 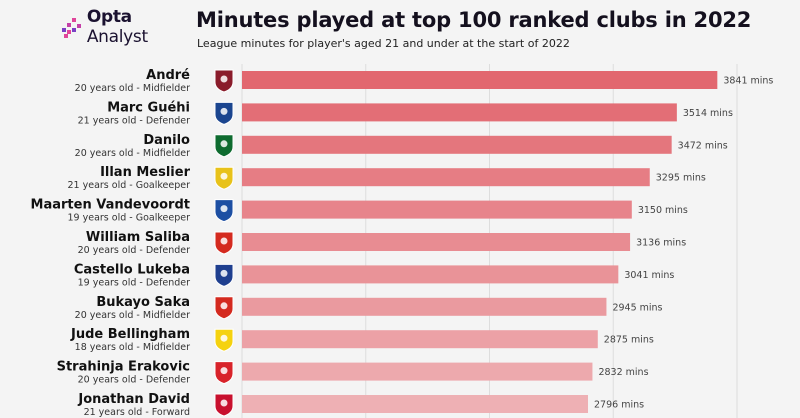 I want to click on player-name: Strahinja Erakovic, so click(x=123, y=367).